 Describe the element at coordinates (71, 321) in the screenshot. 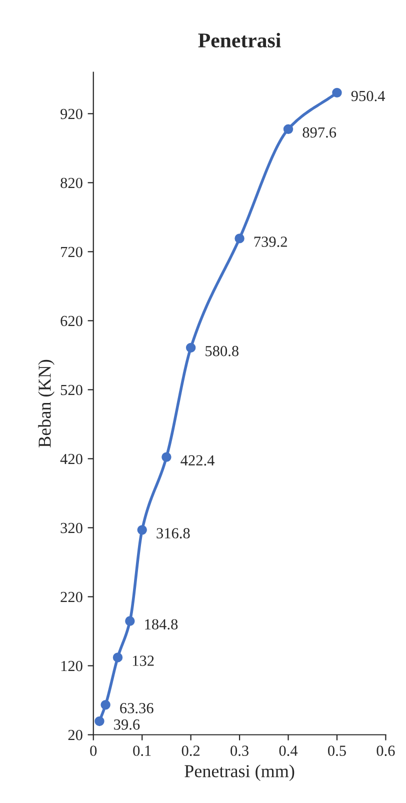

I see `y-tick-label: 620` at that location.